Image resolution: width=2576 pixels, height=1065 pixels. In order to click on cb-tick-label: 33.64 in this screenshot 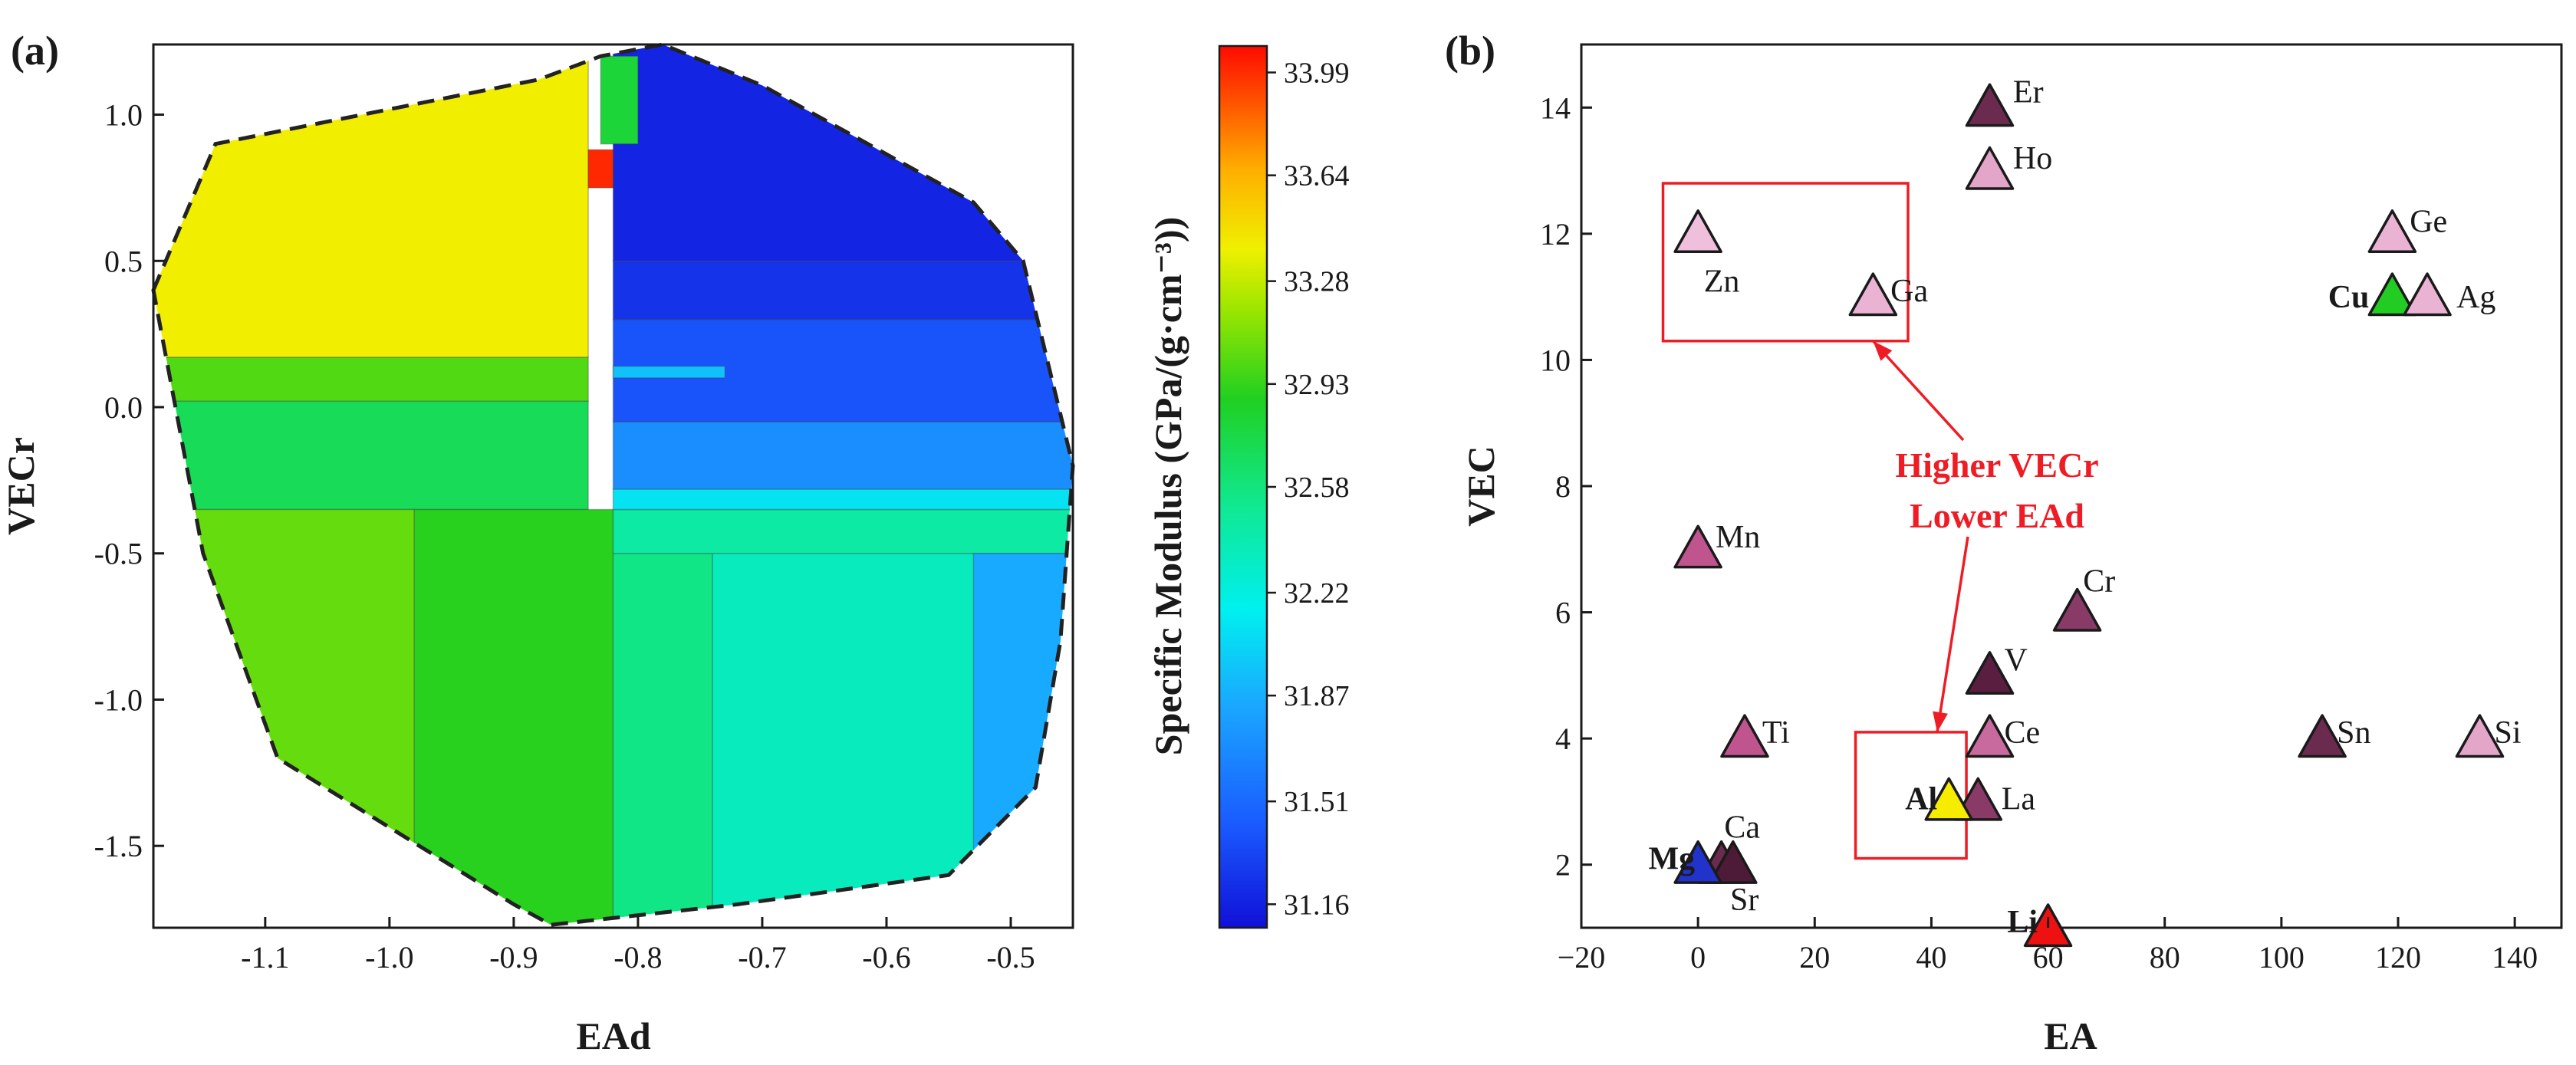, I will do `click(1317, 176)`.